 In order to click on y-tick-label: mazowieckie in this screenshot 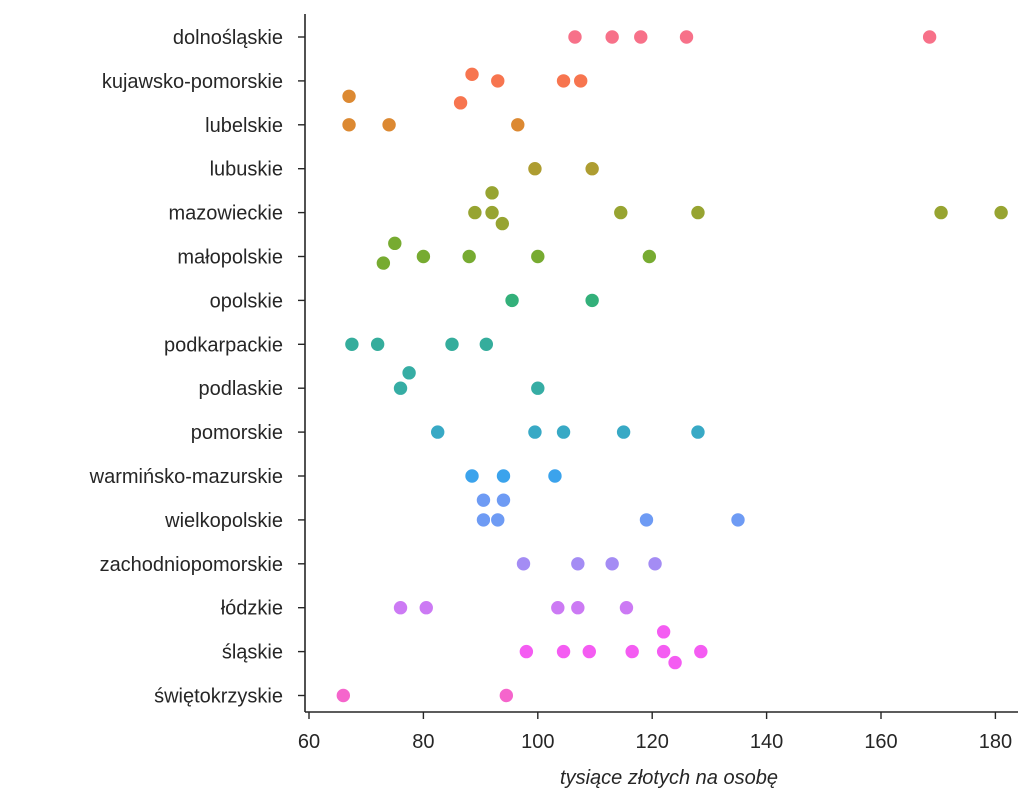, I will do `click(226, 214)`.